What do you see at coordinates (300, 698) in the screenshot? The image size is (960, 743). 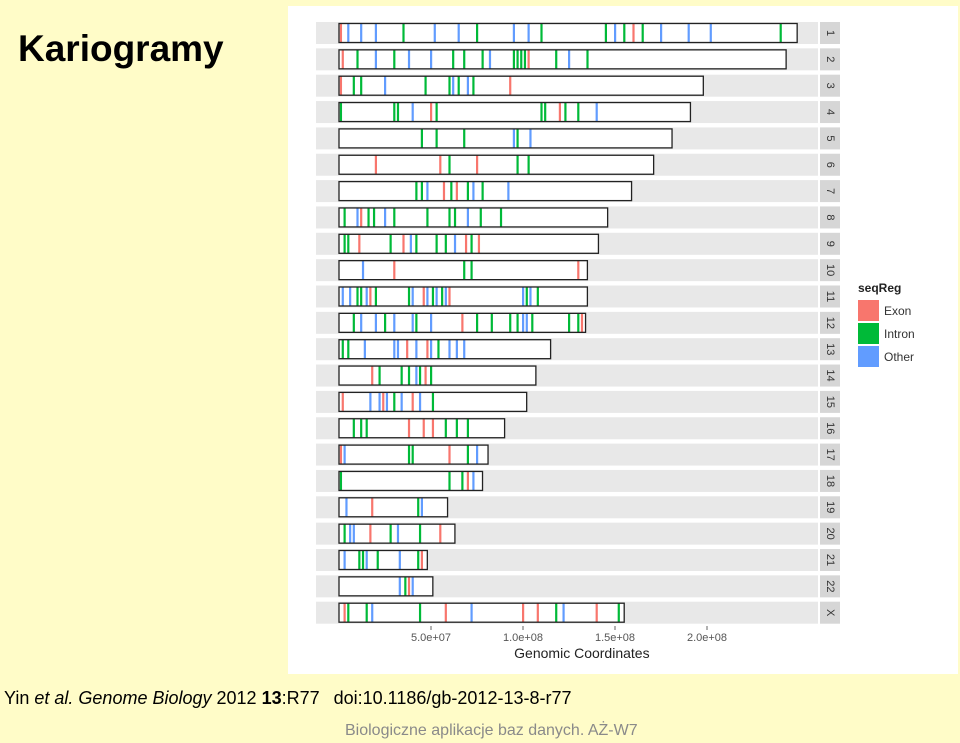 I see `citation-article: :R77` at bounding box center [300, 698].